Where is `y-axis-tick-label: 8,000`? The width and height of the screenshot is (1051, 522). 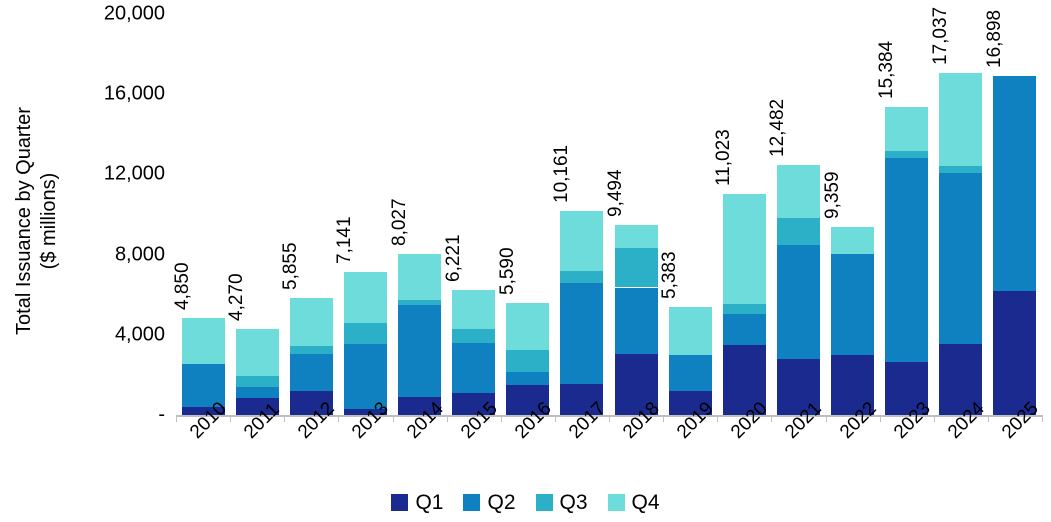
y-axis-tick-label: 8,000 is located at coordinates (139, 254).